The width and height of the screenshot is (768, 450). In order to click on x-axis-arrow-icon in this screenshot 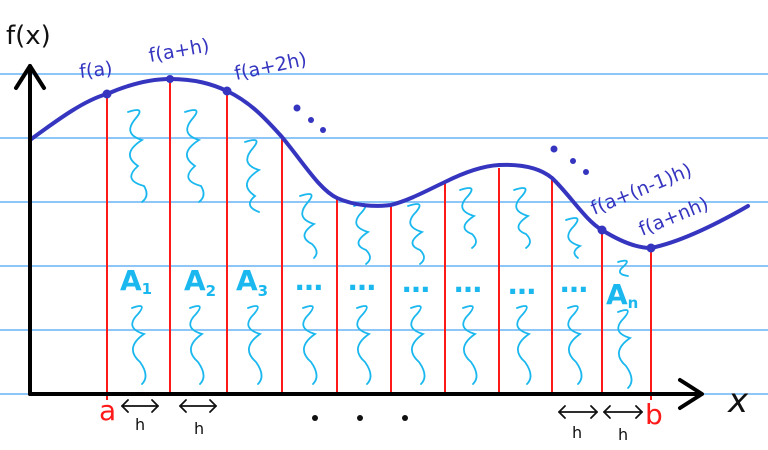, I will do `click(691, 394)`.